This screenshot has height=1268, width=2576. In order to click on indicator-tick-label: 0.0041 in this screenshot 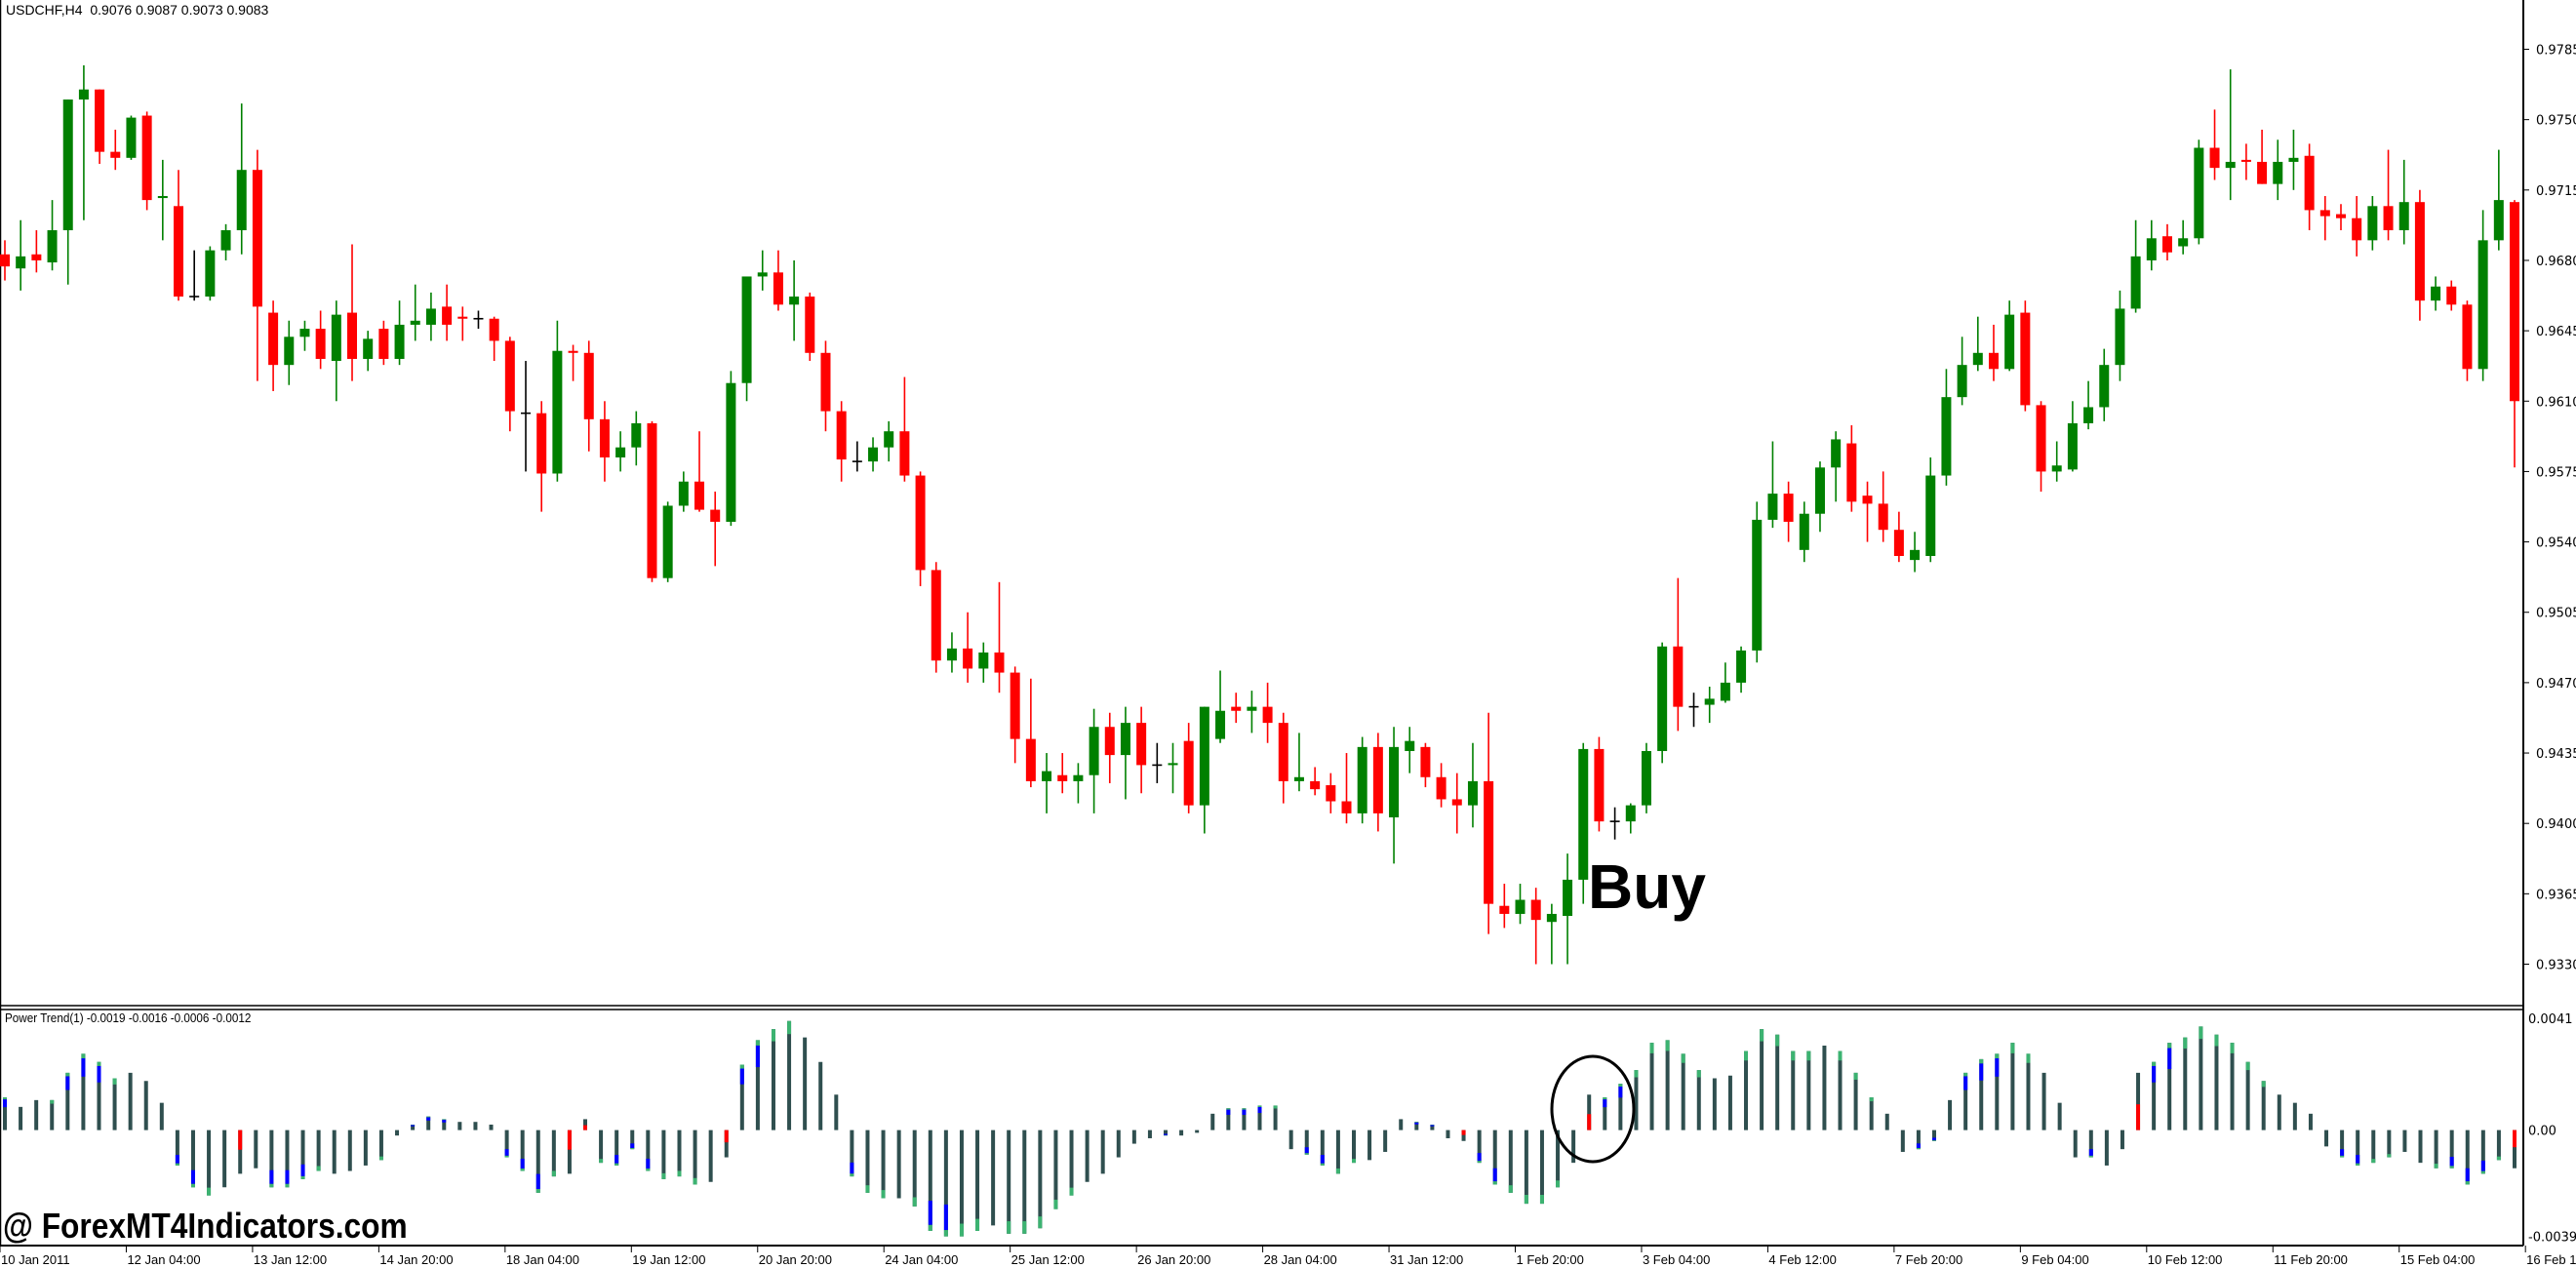, I will do `click(2550, 1020)`.